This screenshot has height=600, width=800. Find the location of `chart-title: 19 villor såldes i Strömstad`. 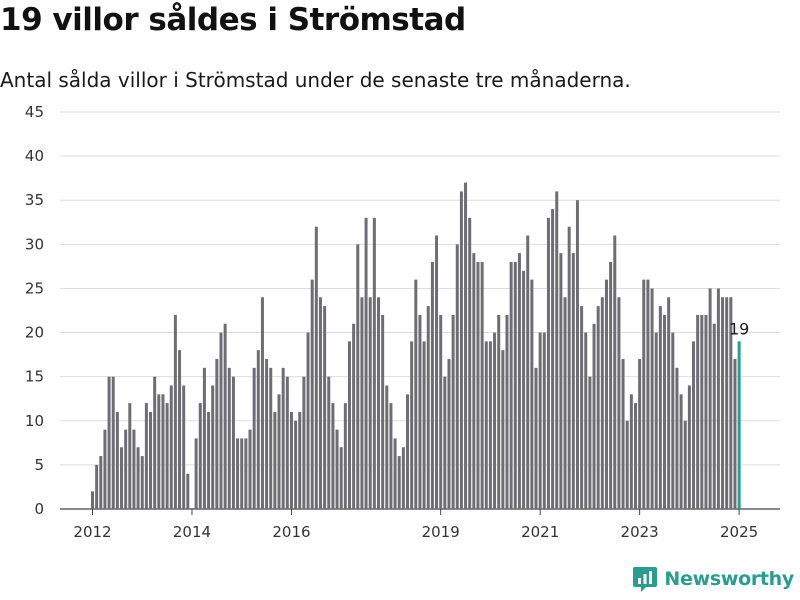

chart-title: 19 villor såldes i Strömstad is located at coordinates (233, 20).